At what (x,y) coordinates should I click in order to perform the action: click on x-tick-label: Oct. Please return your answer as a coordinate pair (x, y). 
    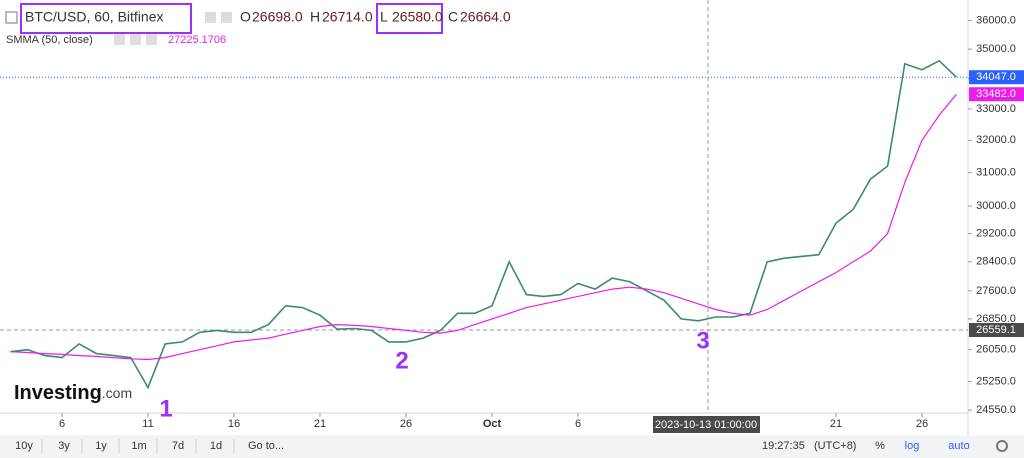
    Looking at the image, I should click on (492, 424).